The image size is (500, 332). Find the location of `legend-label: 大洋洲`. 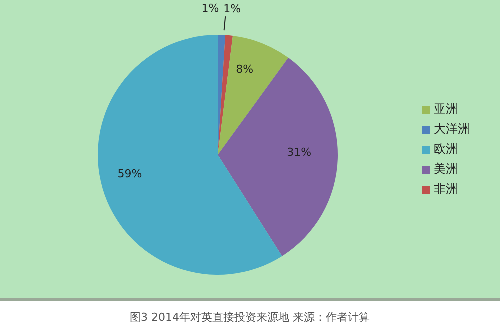

legend-label: 大洋洲 is located at coordinates (452, 129).